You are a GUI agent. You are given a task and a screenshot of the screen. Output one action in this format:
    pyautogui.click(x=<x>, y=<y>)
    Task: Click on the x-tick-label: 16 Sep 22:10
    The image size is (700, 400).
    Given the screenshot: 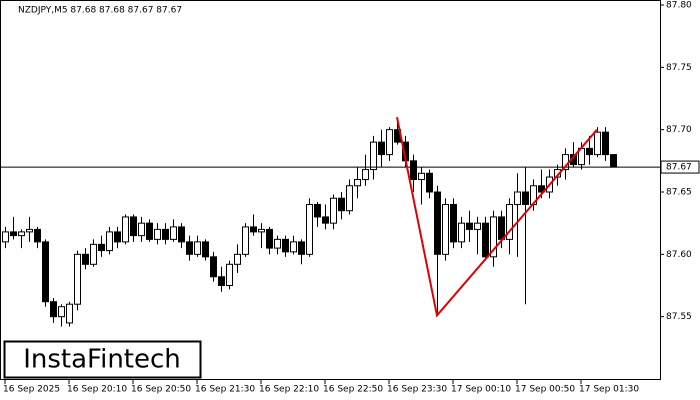 What is the action you would take?
    pyautogui.click(x=289, y=390)
    